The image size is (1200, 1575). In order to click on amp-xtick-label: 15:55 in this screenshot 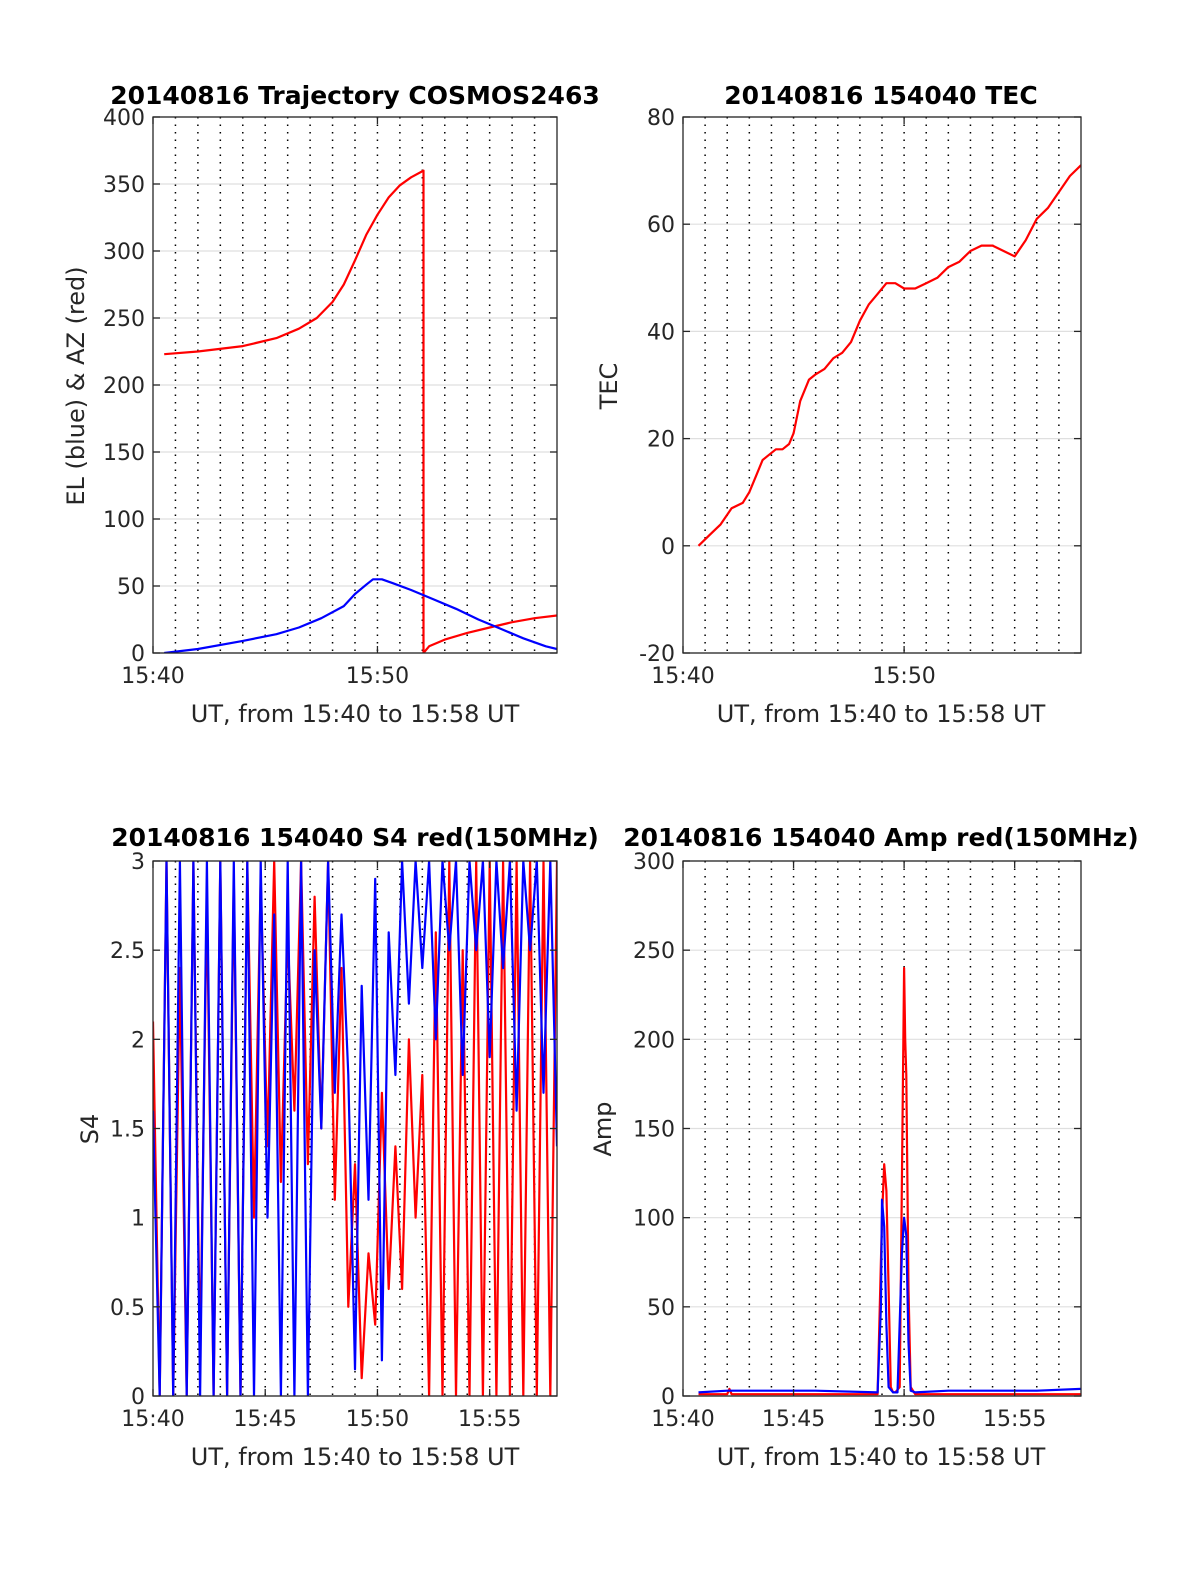, I will do `click(1014, 1419)`.